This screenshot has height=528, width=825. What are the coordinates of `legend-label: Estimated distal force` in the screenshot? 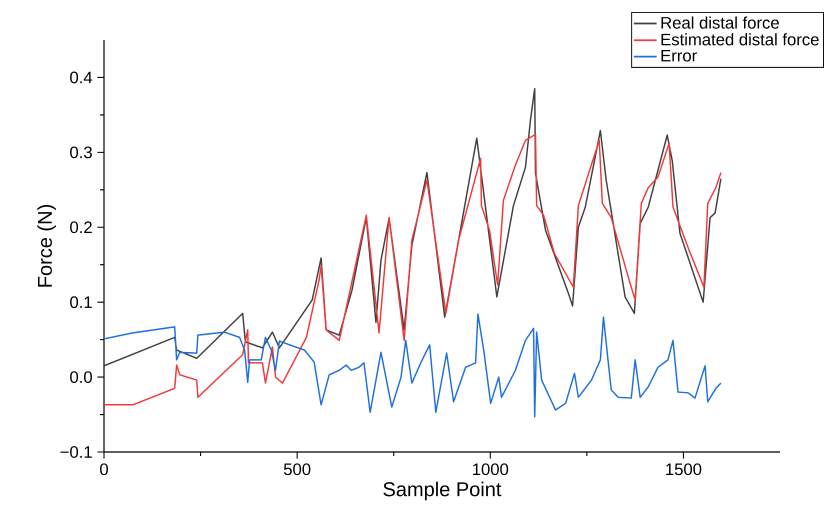 It's located at (740, 39).